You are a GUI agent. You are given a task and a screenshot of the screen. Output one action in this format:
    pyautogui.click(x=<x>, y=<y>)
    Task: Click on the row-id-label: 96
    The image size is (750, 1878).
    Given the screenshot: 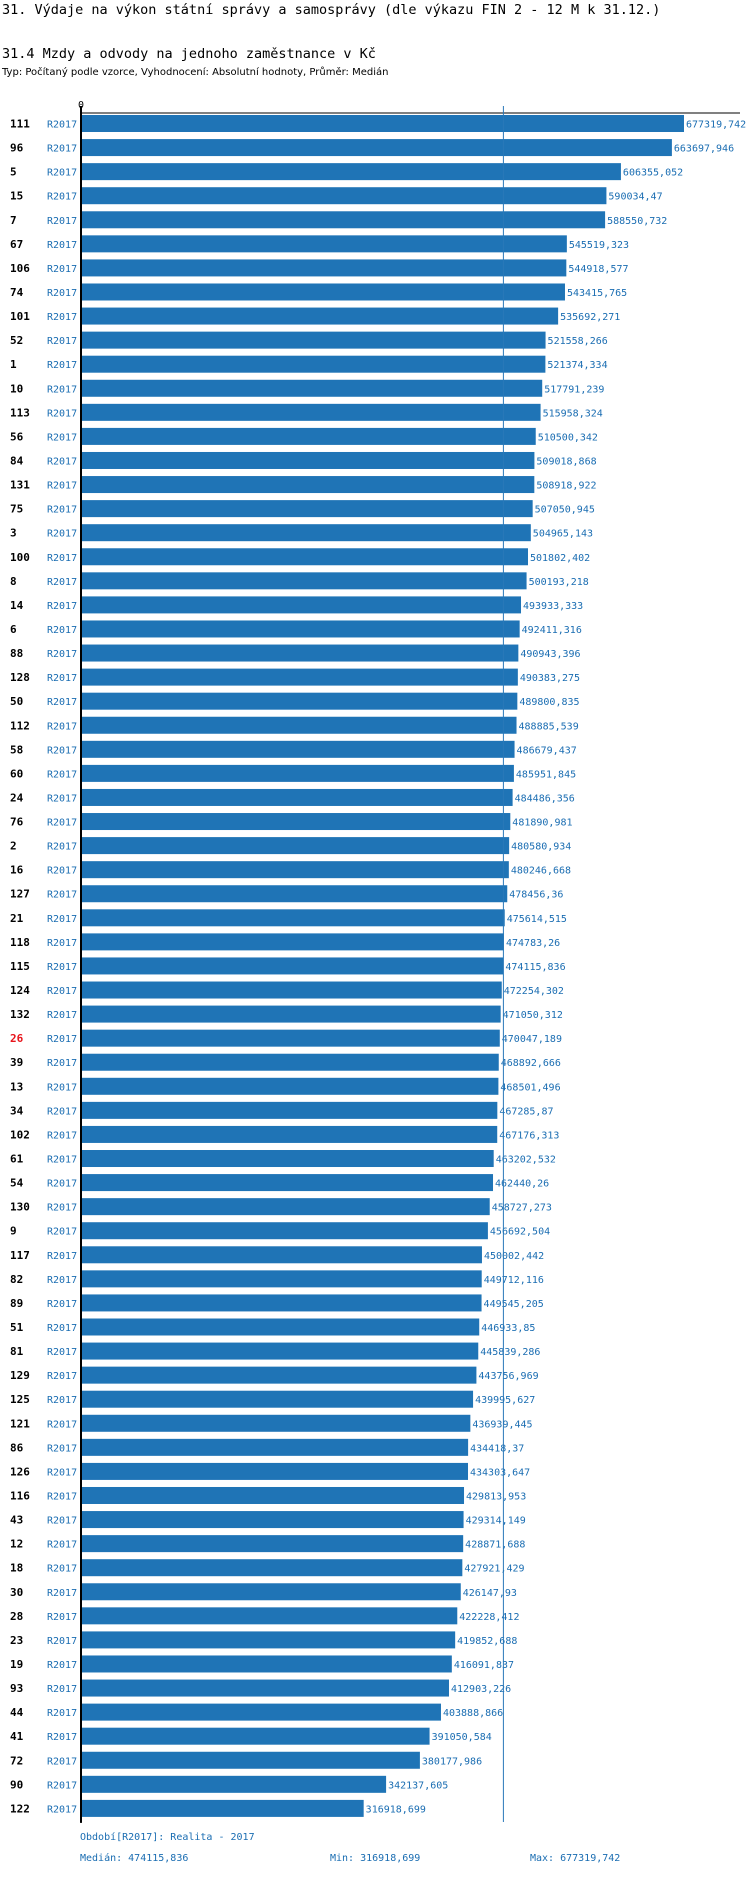 What is the action you would take?
    pyautogui.click(x=17, y=148)
    